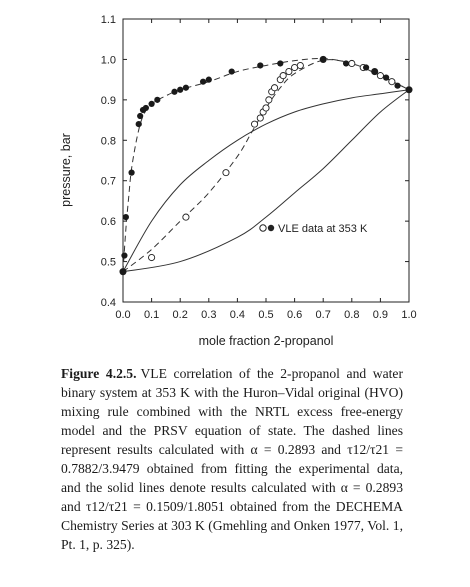 The width and height of the screenshot is (470, 587). I want to click on y-tick-label: 0.8, so click(108, 141).